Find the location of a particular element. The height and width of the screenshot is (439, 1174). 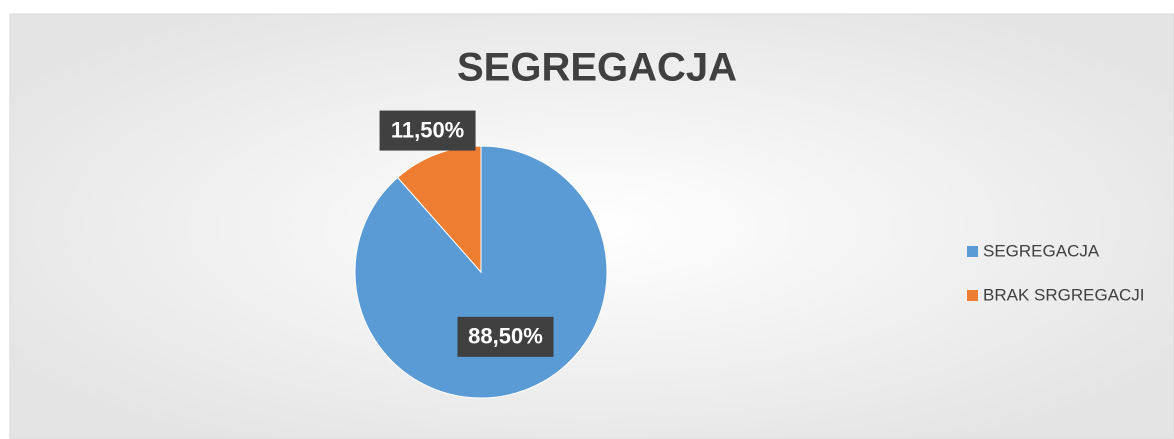

legend-label: SEGREGACJA is located at coordinates (1041, 250).